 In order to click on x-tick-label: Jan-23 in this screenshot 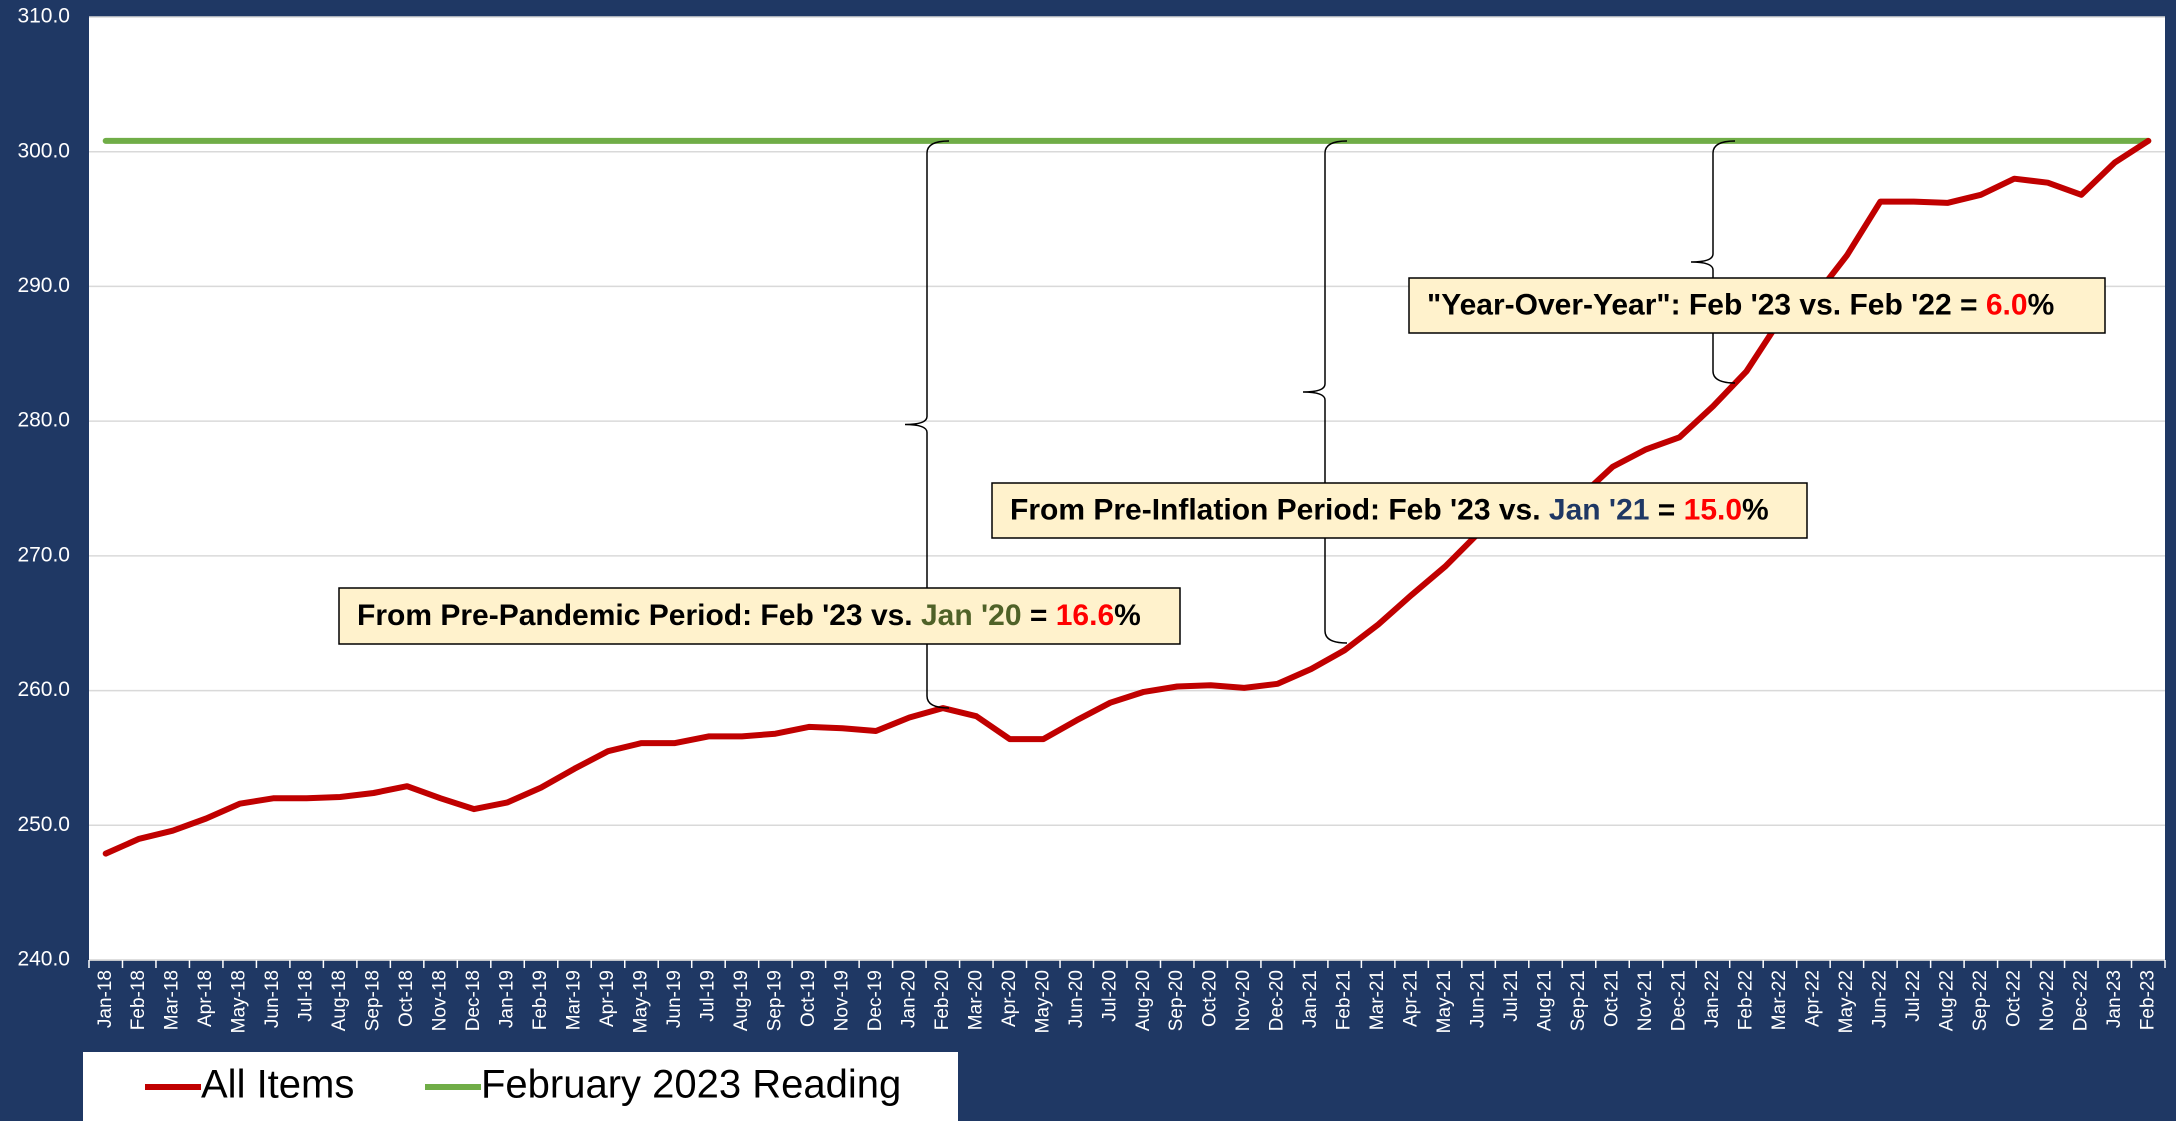, I will do `click(2114, 999)`.